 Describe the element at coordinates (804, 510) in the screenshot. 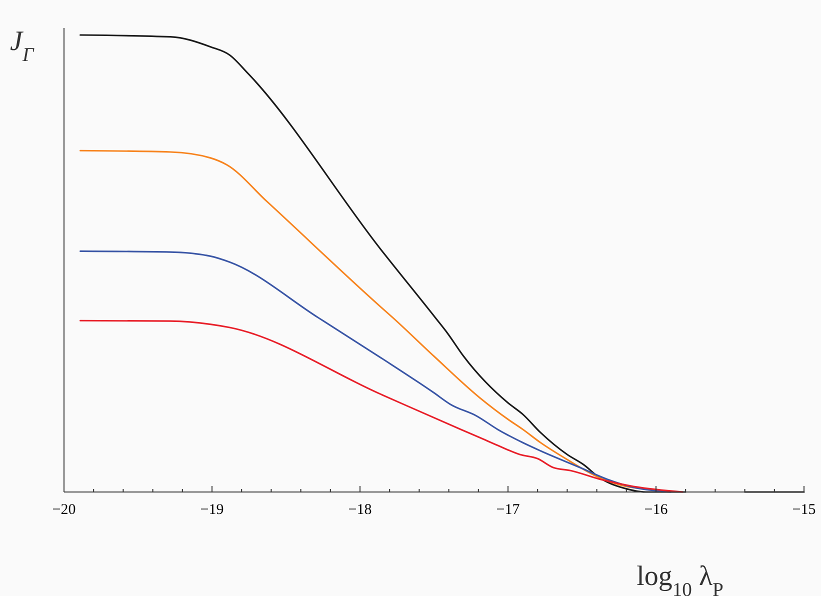

I see `x-tick-label: −15` at that location.